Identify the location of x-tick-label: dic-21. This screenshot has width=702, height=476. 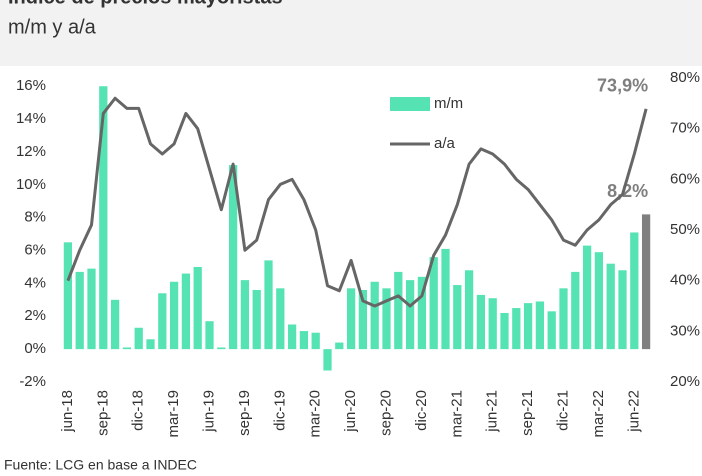
(562, 410).